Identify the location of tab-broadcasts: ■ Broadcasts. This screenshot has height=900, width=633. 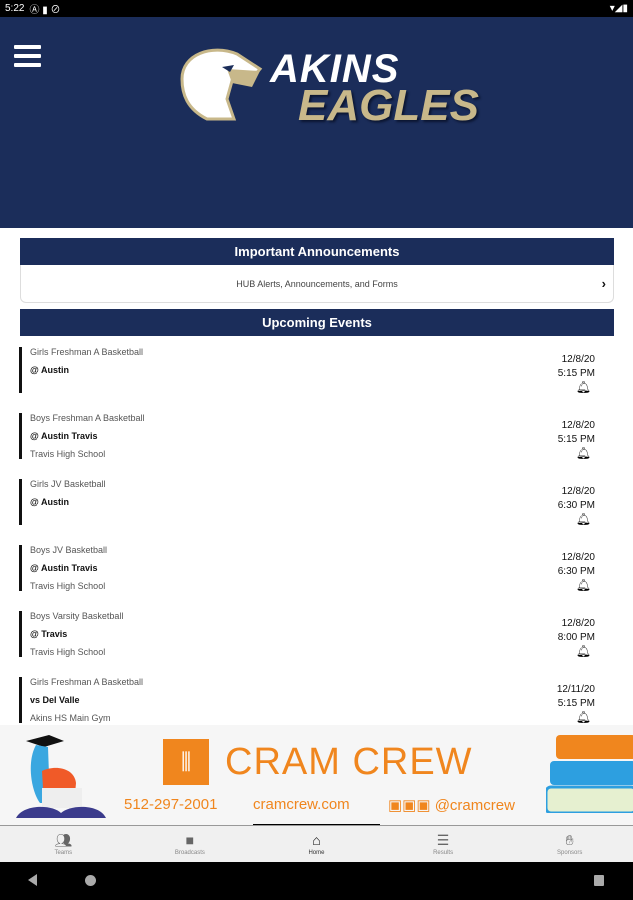
(190, 844).